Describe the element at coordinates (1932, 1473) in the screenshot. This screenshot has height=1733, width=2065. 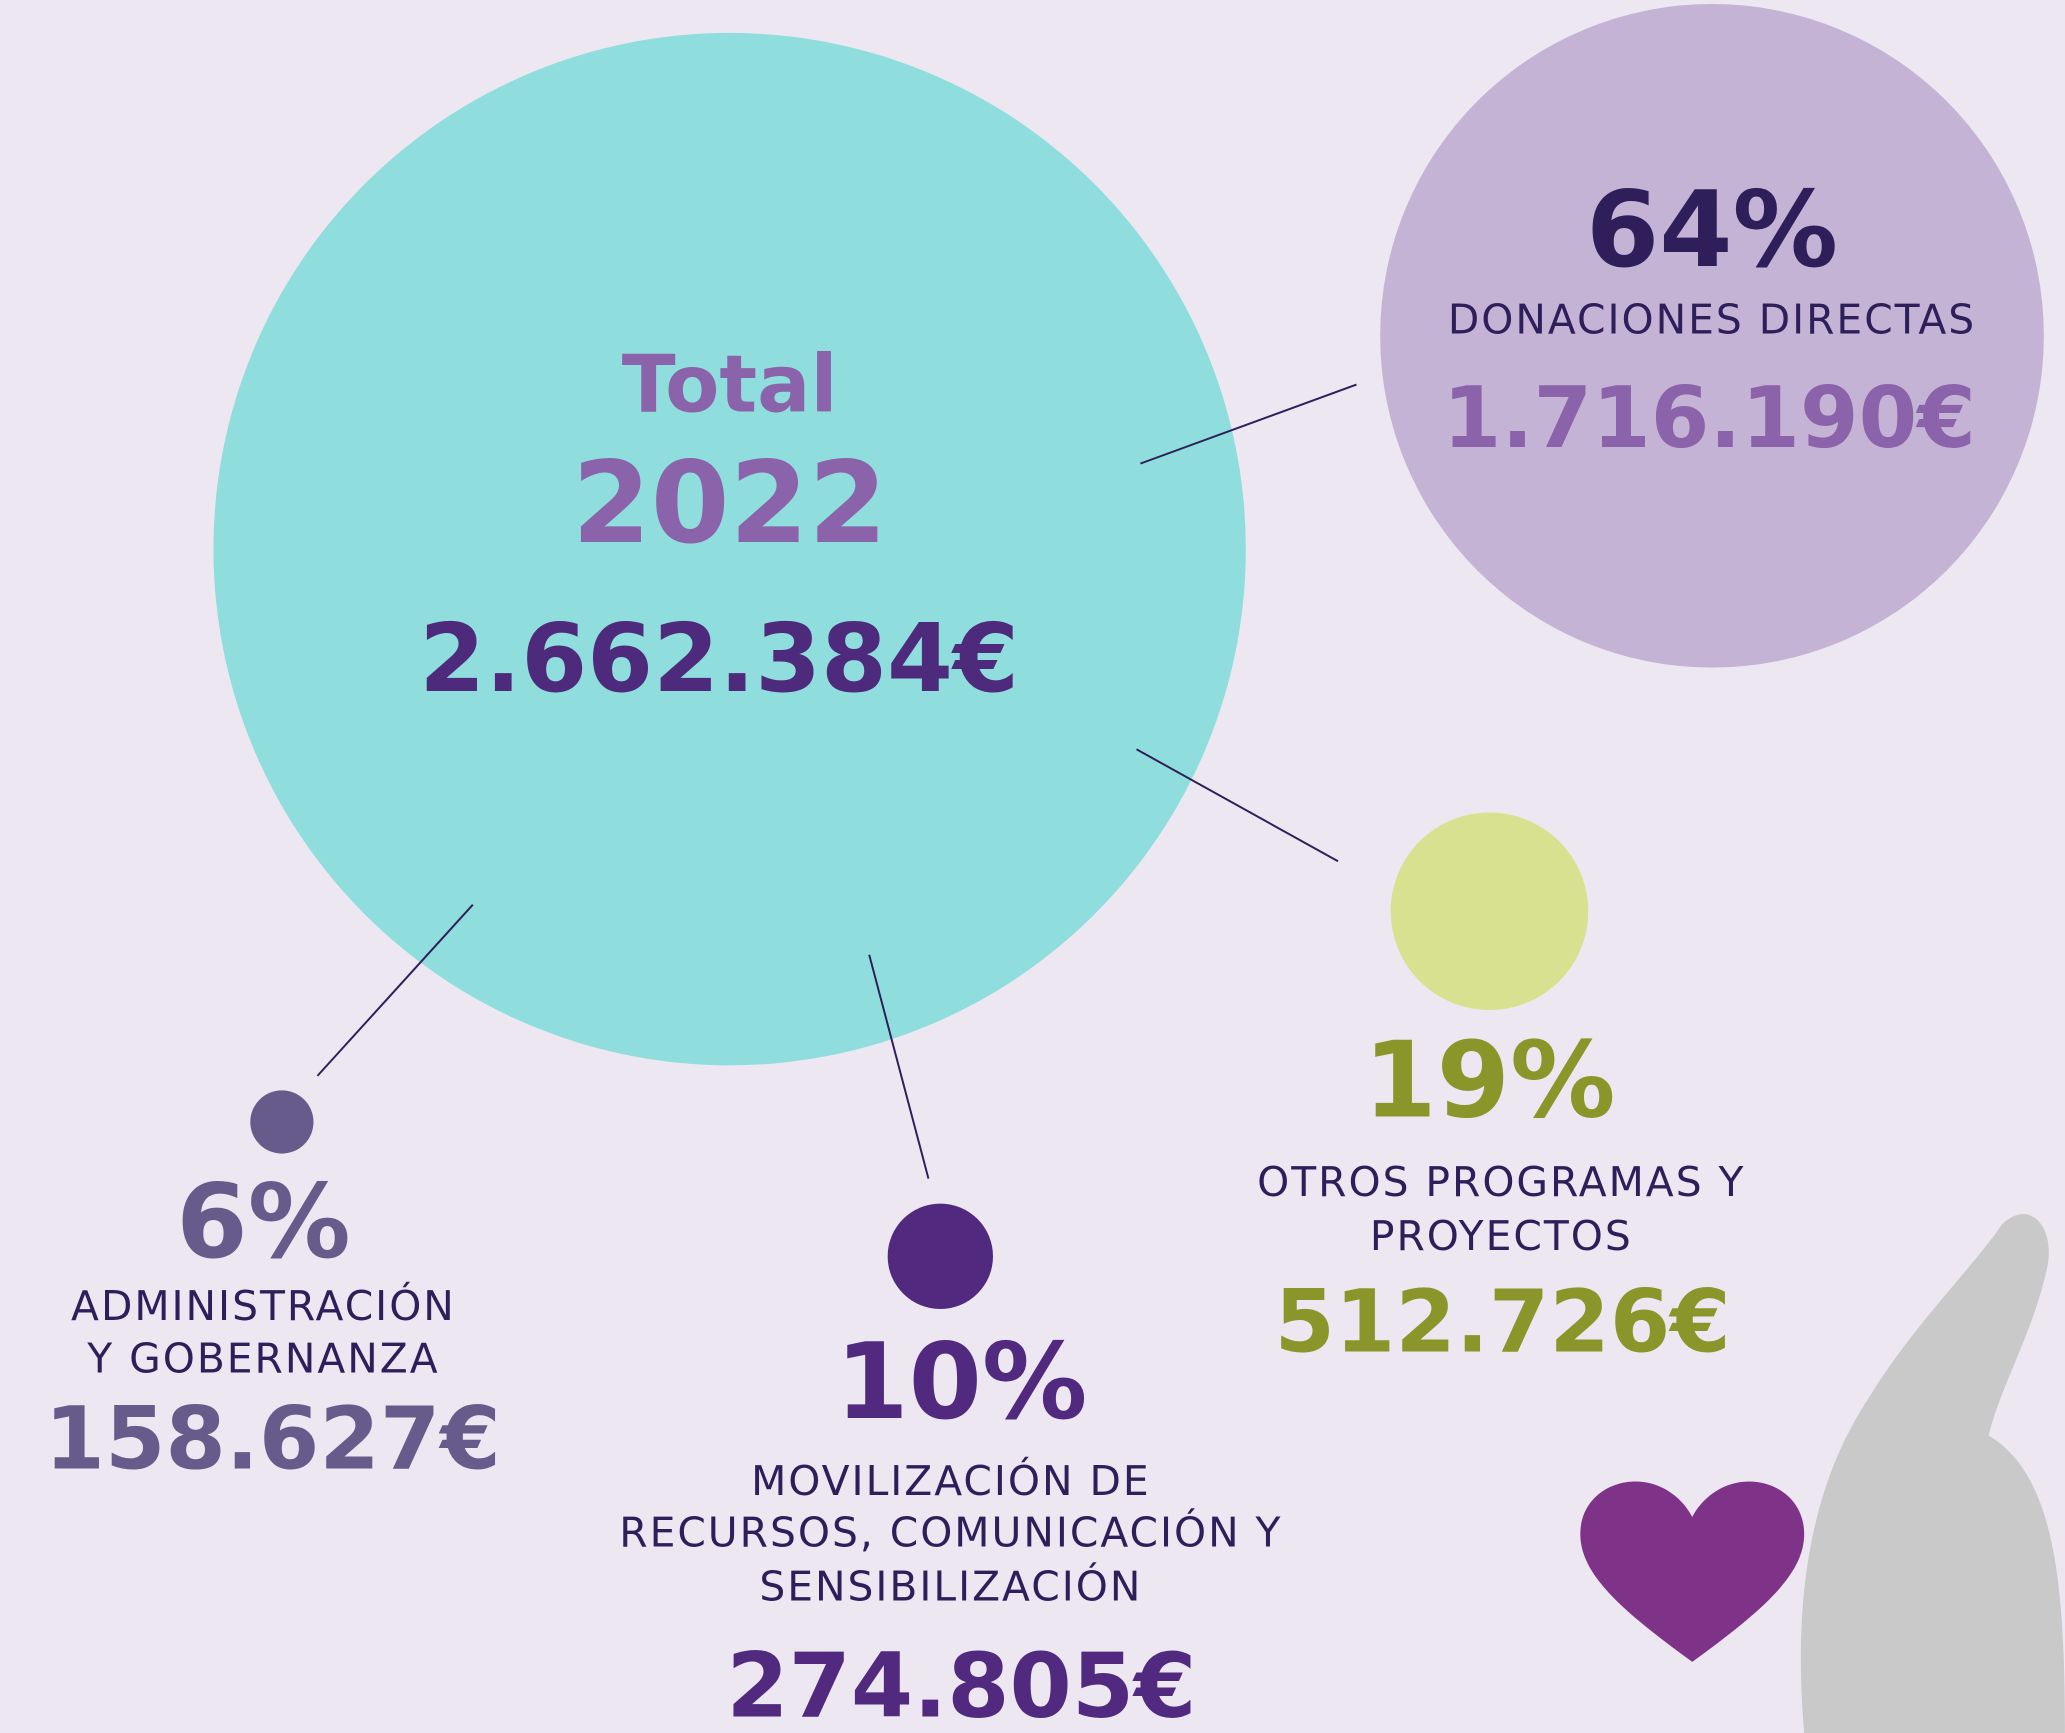
I see `hand-decoration` at that location.